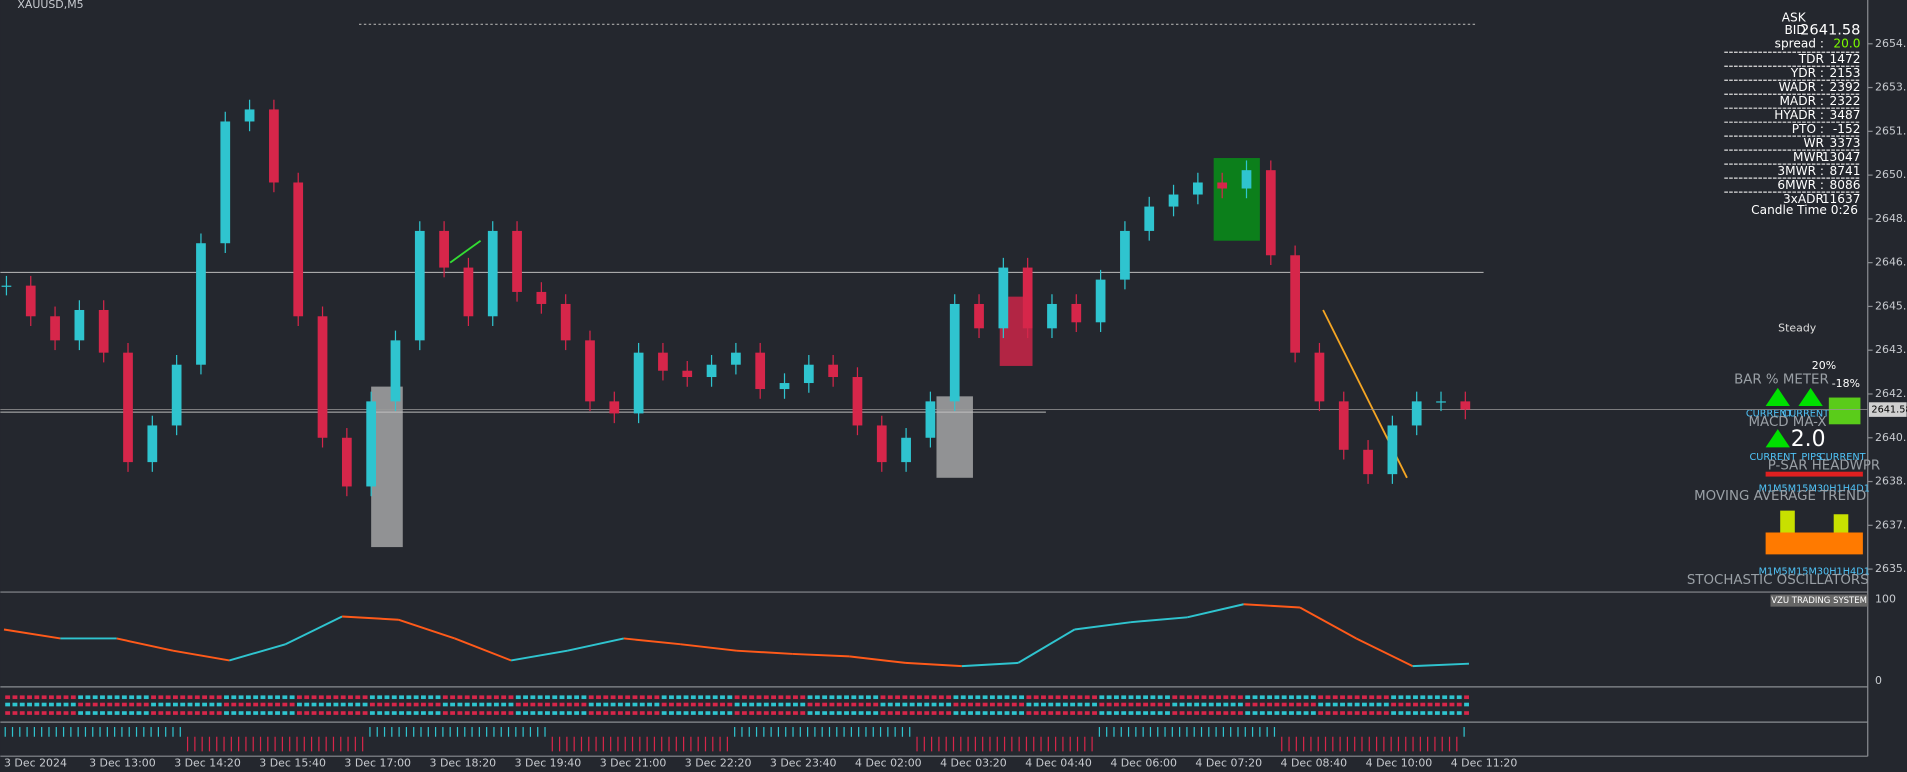 The width and height of the screenshot is (1907, 772). Describe the element at coordinates (1800, 185) in the screenshot. I see `stat-label: 6MWR :` at that location.